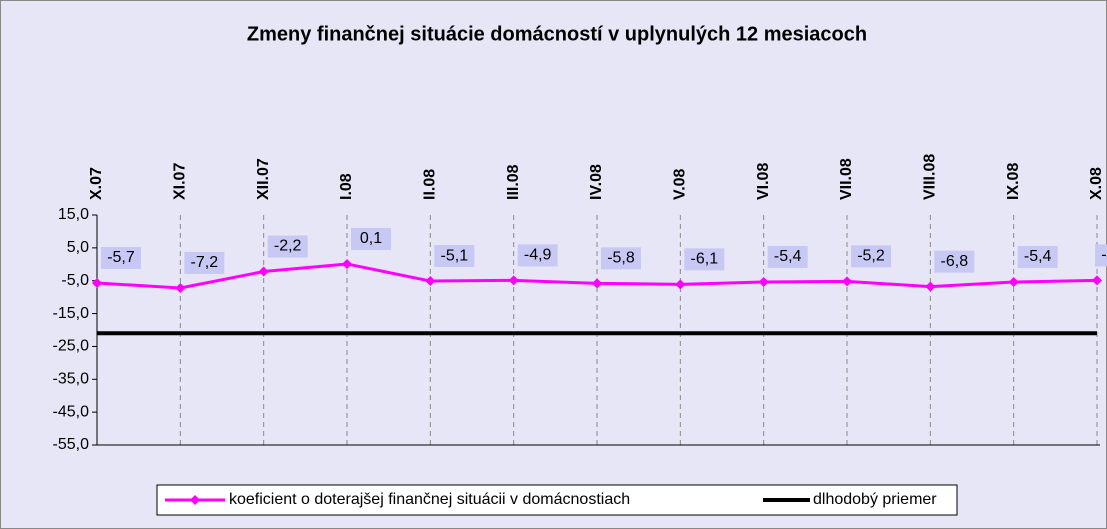 The width and height of the screenshot is (1107, 529). I want to click on y-tick-label: 5,0, so click(78, 247).